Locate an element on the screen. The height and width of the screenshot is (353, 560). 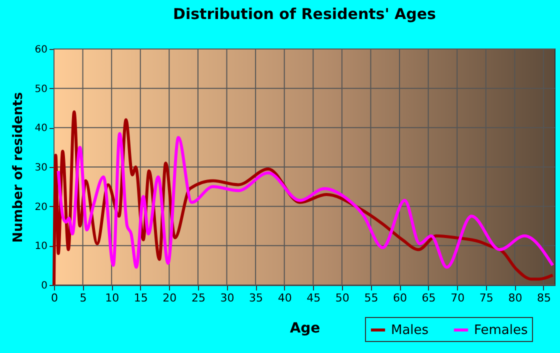
y-tick-label: 30 is located at coordinates (41, 168).